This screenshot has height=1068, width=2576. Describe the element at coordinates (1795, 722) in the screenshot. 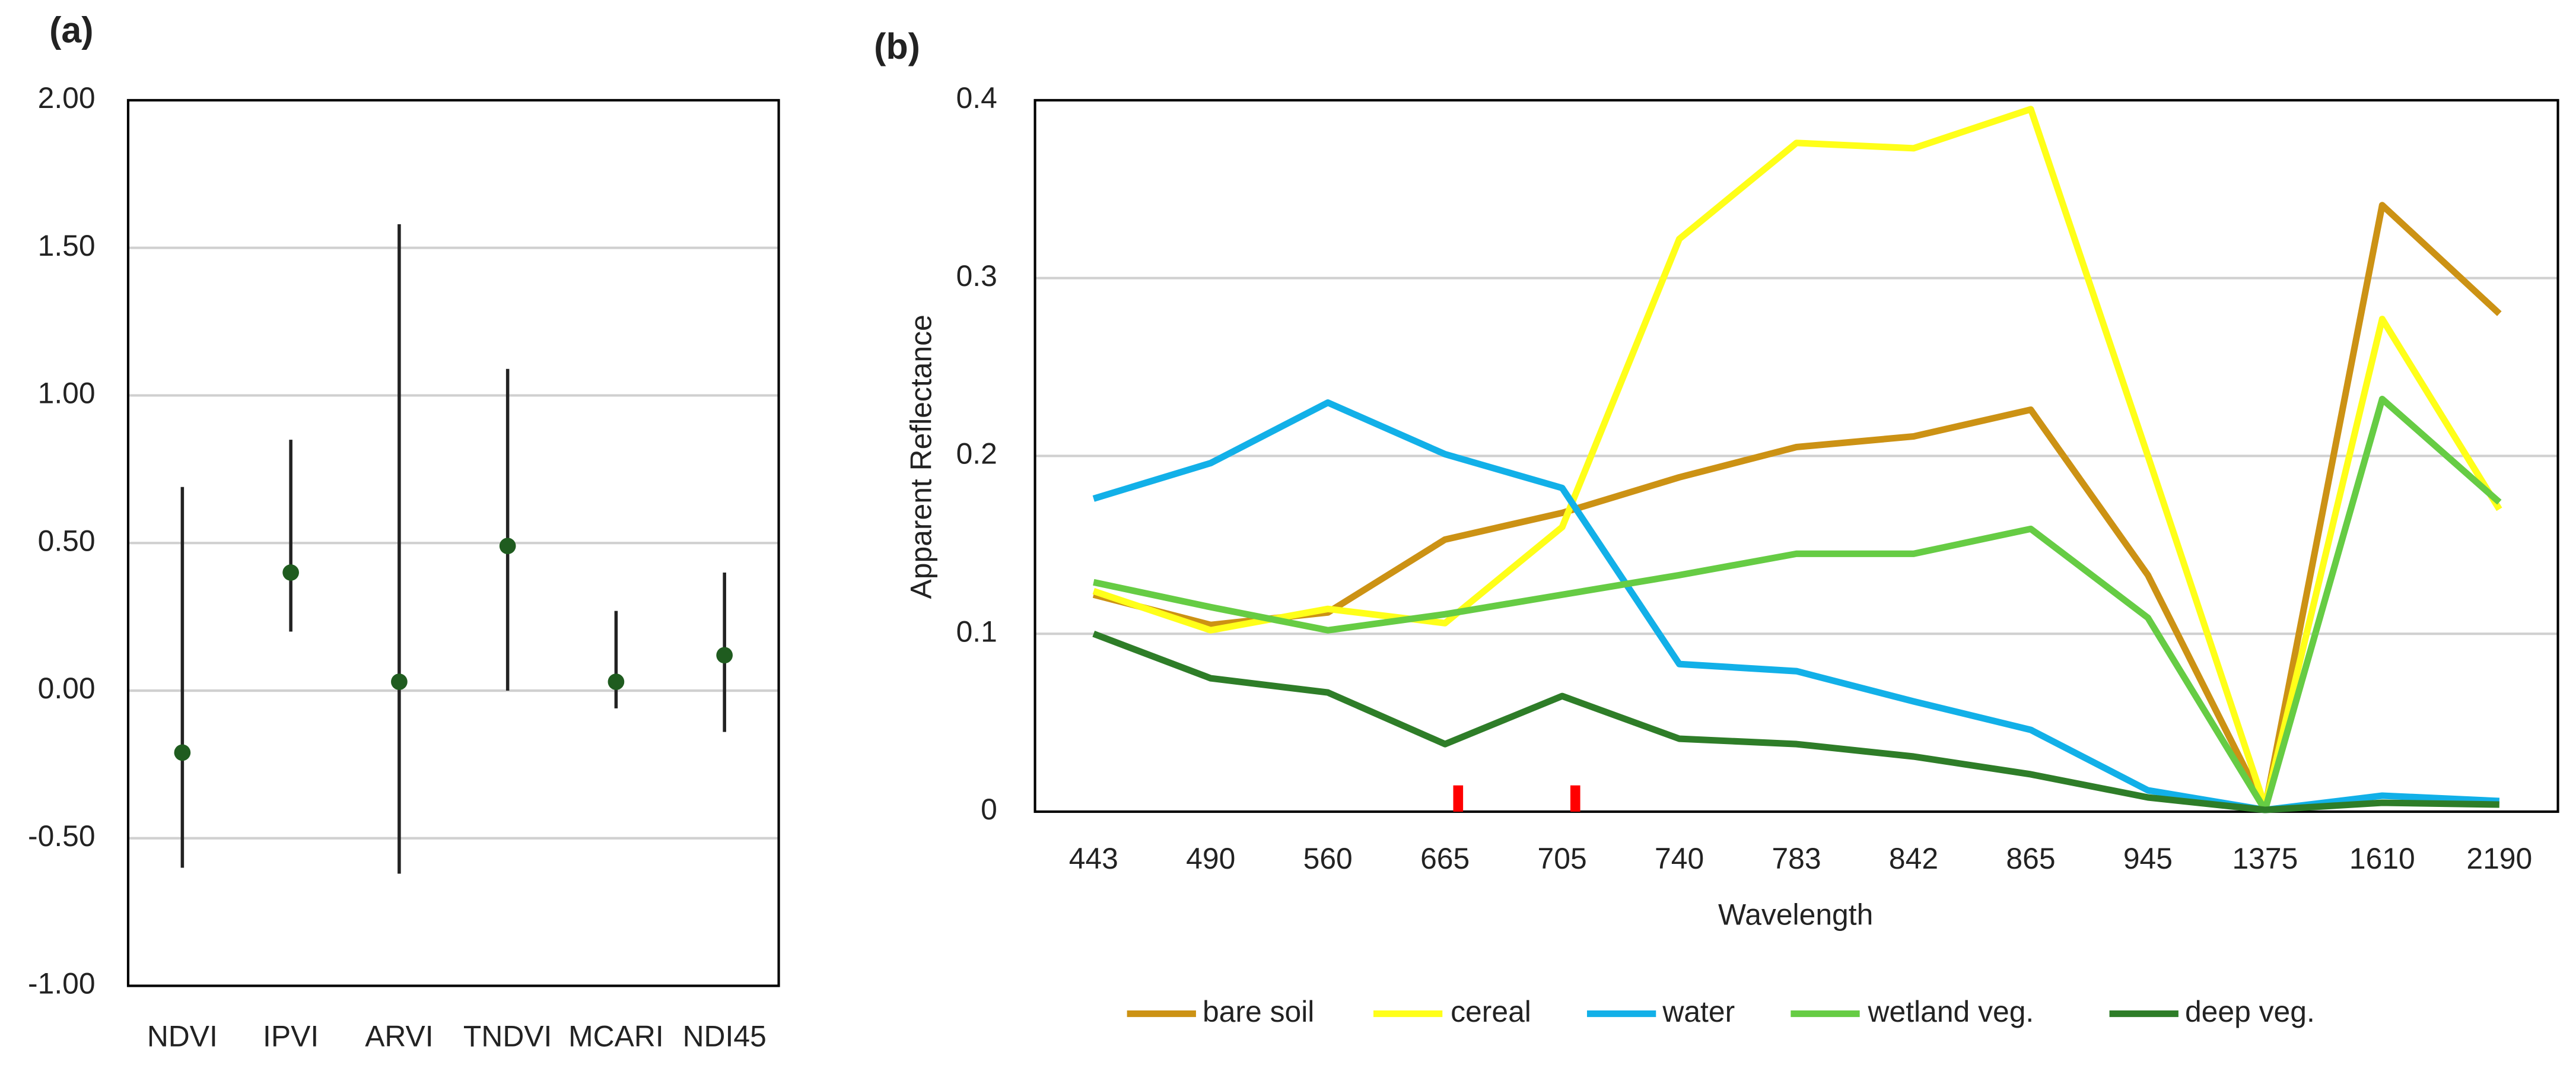

I see `series-line` at that location.